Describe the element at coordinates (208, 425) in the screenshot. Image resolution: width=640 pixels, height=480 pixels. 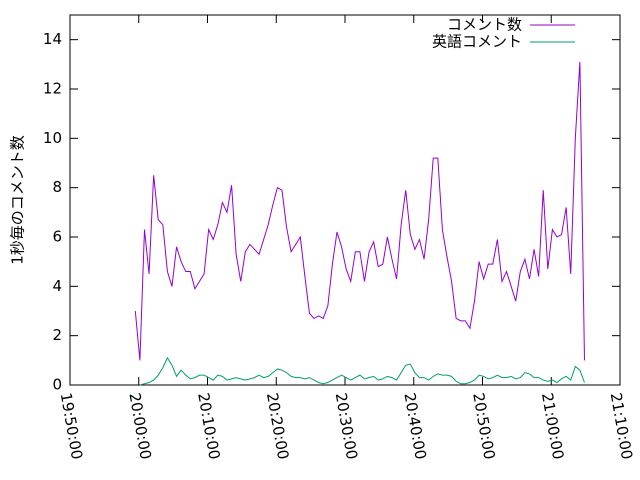
I see `x-tick-label: 20:10:00` at that location.